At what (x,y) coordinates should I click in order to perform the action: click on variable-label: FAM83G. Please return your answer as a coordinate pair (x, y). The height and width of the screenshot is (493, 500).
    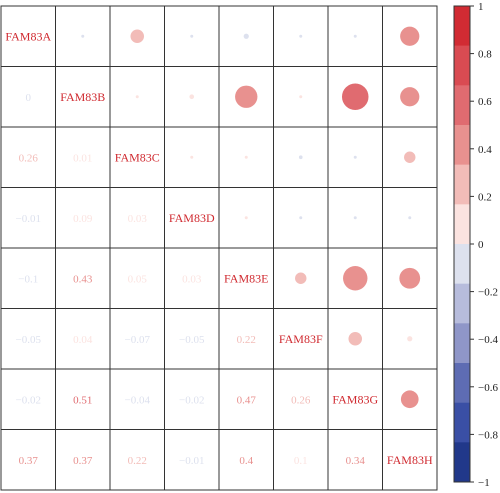
    Looking at the image, I should click on (355, 399).